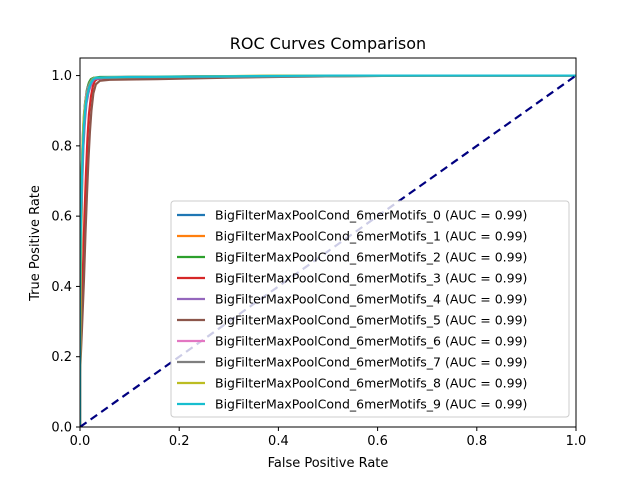 The image size is (640, 480). Describe the element at coordinates (61, 217) in the screenshot. I see `y-tick-label: 0.6` at that location.